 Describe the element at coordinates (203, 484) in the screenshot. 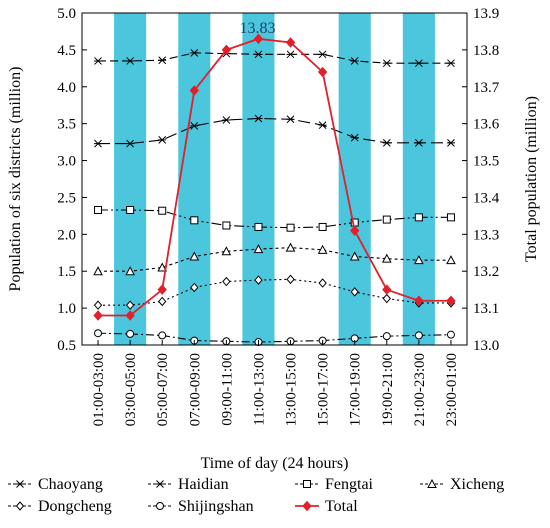

I see `legend-label-haidian: Haidian` at that location.